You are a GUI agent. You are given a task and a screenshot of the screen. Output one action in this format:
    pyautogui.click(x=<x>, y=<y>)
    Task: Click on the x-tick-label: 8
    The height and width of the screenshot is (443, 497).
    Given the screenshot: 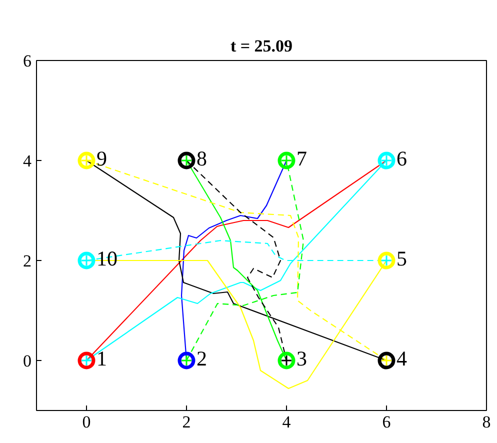 What is the action you would take?
    pyautogui.click(x=486, y=422)
    